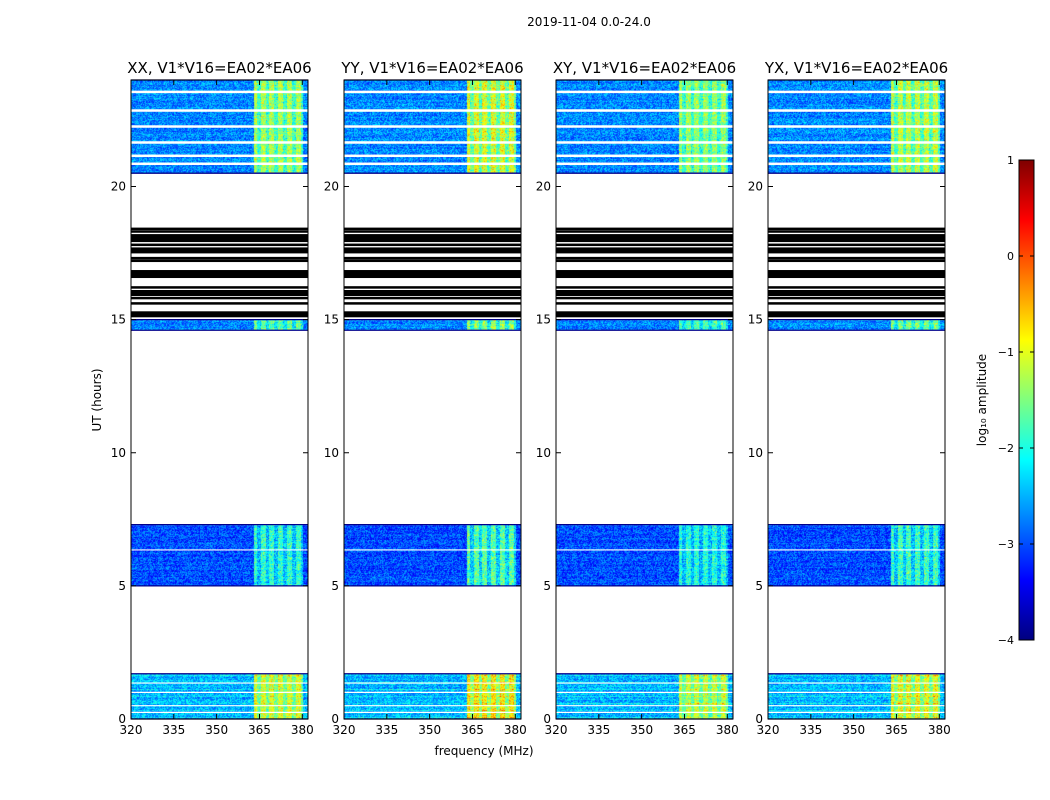 The image size is (1050, 800). I want to click on heatmap-image, so click(644, 399).